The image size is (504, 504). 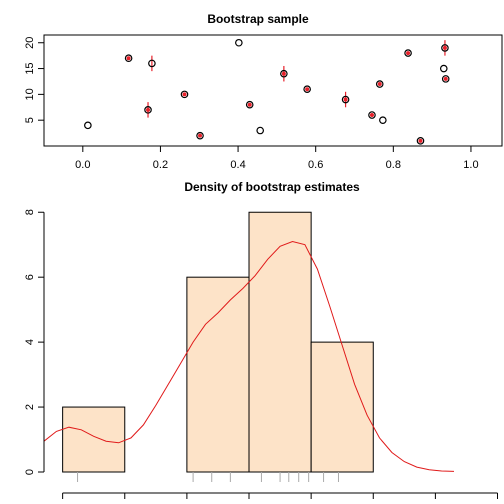 What do you see at coordinates (30, 94) in the screenshot?
I see `scatter-y-tick-label: 10` at bounding box center [30, 94].